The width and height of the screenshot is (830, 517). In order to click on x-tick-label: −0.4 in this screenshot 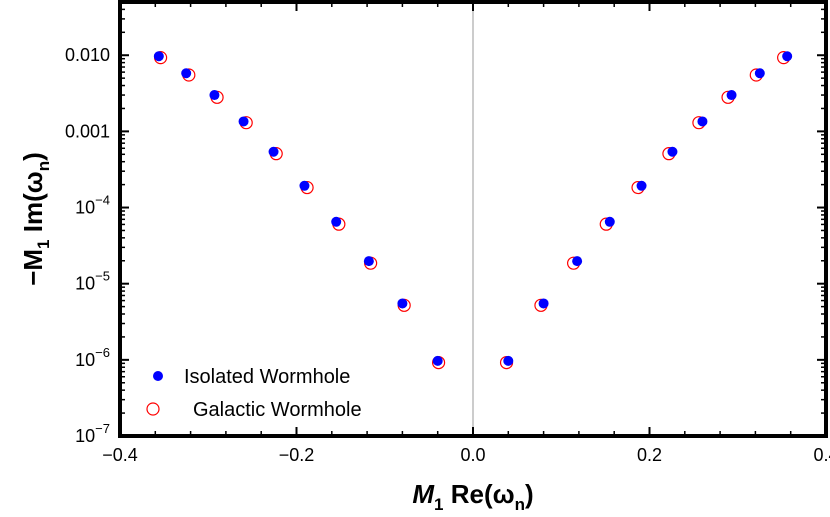, I will do `click(120, 455)`.